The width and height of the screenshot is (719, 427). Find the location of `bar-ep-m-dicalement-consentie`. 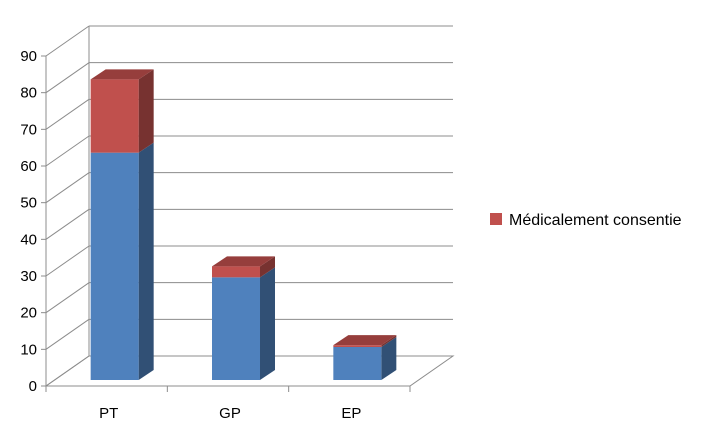

bar-ep-m-dicalement-consentie is located at coordinates (365, 341).